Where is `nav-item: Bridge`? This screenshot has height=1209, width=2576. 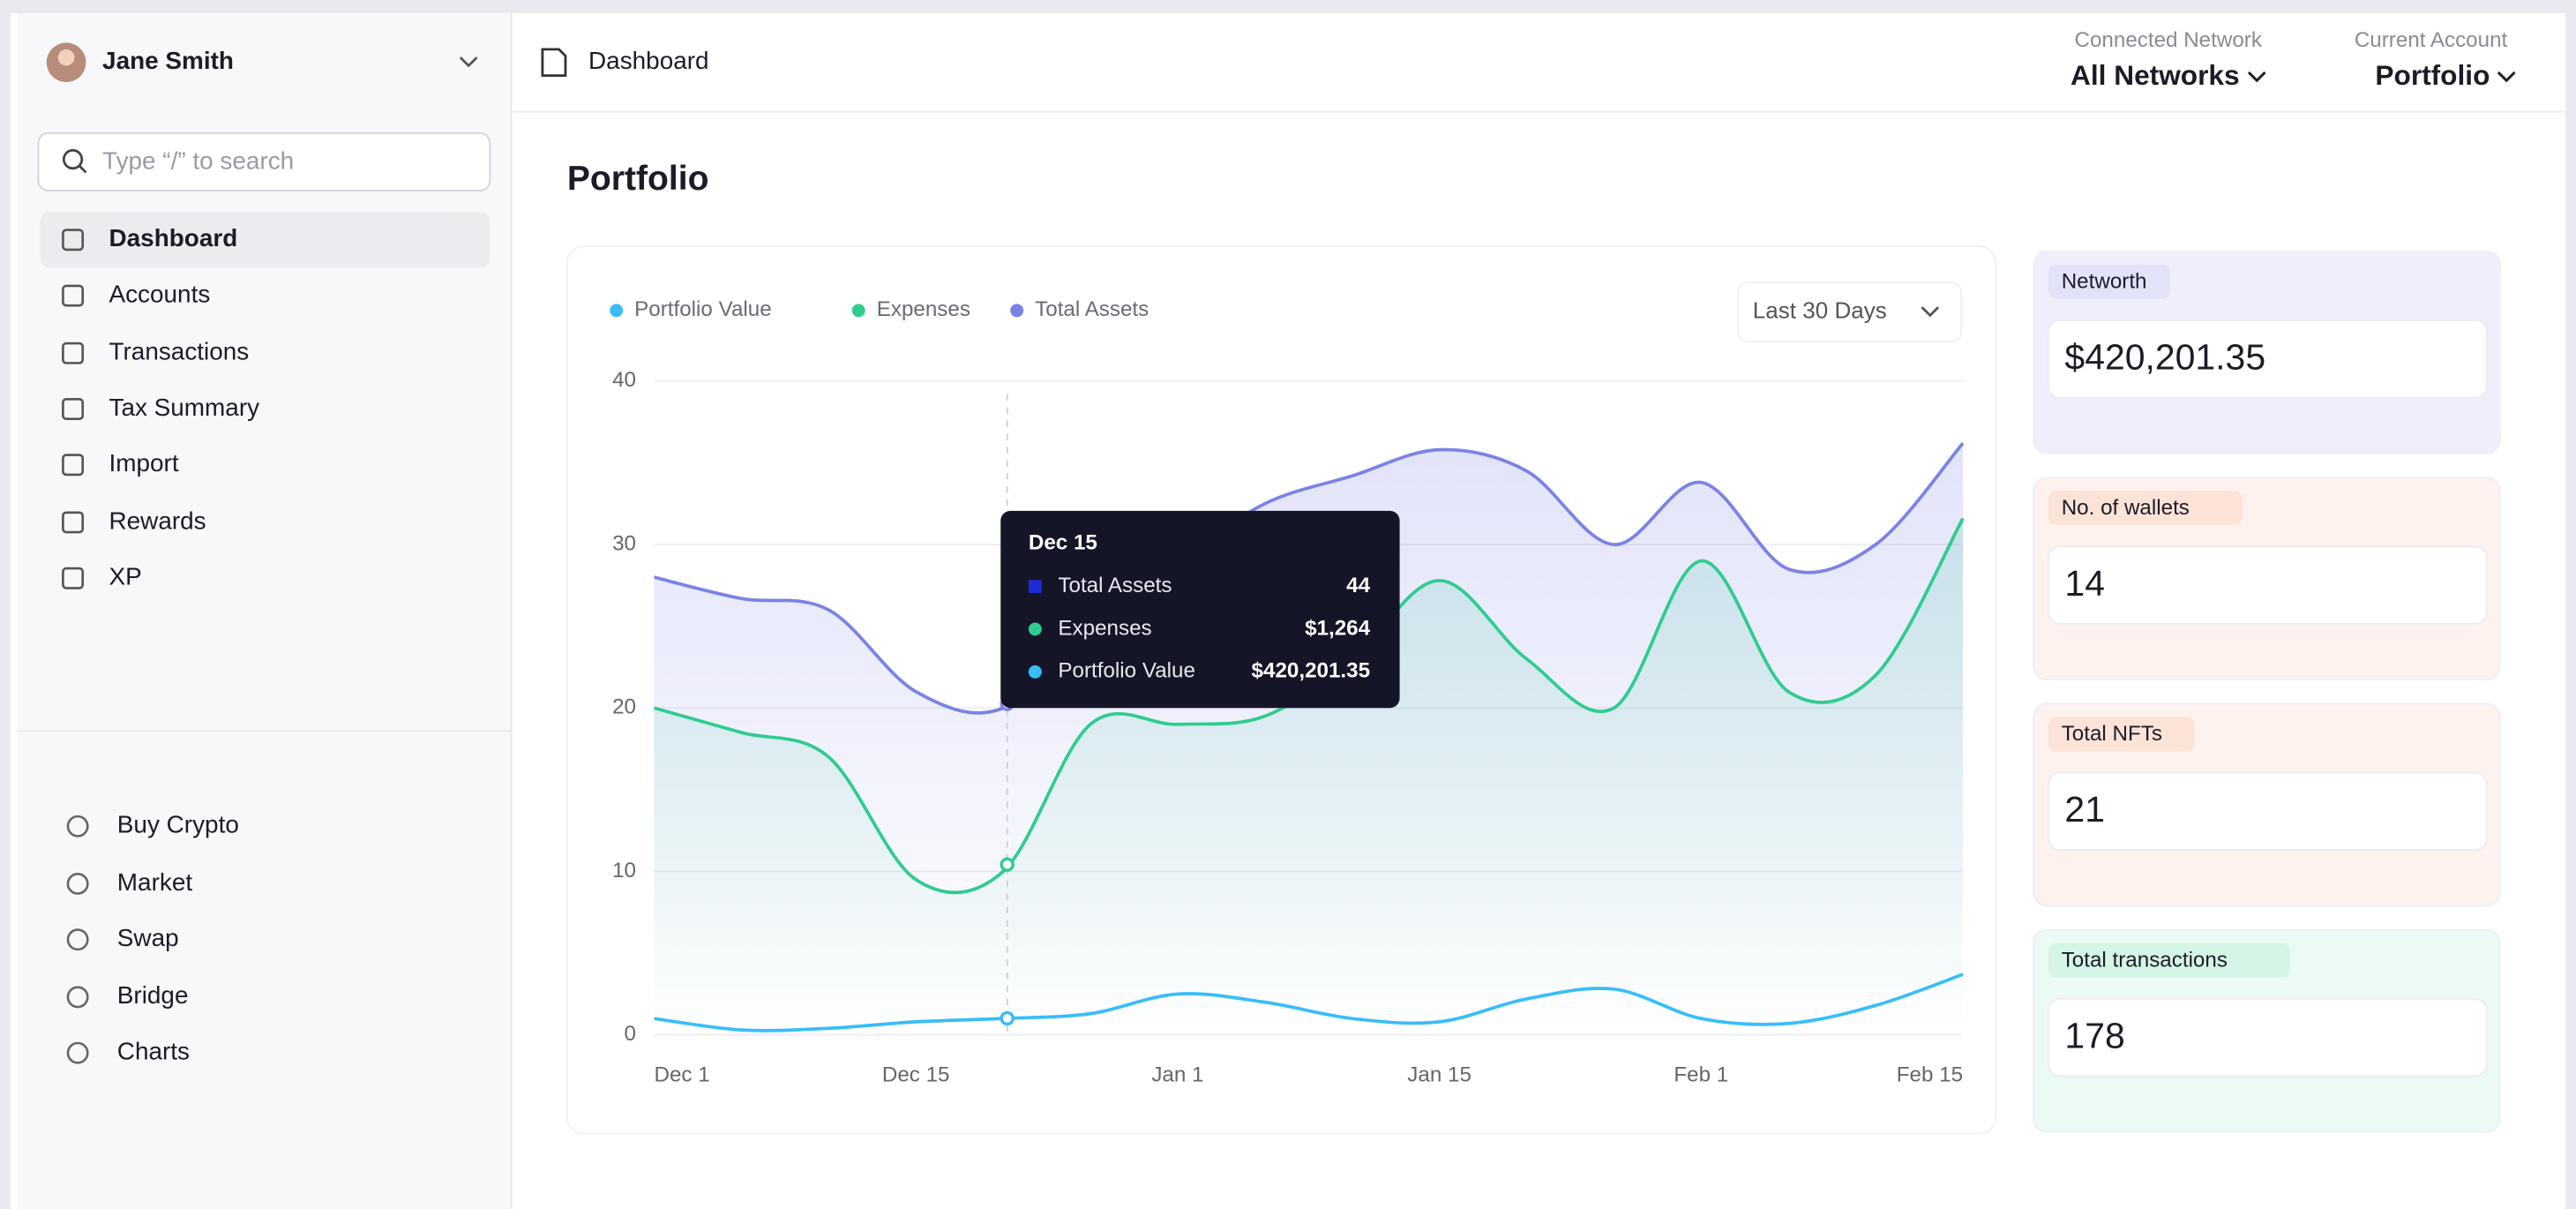
nav-item: Bridge is located at coordinates (153, 995).